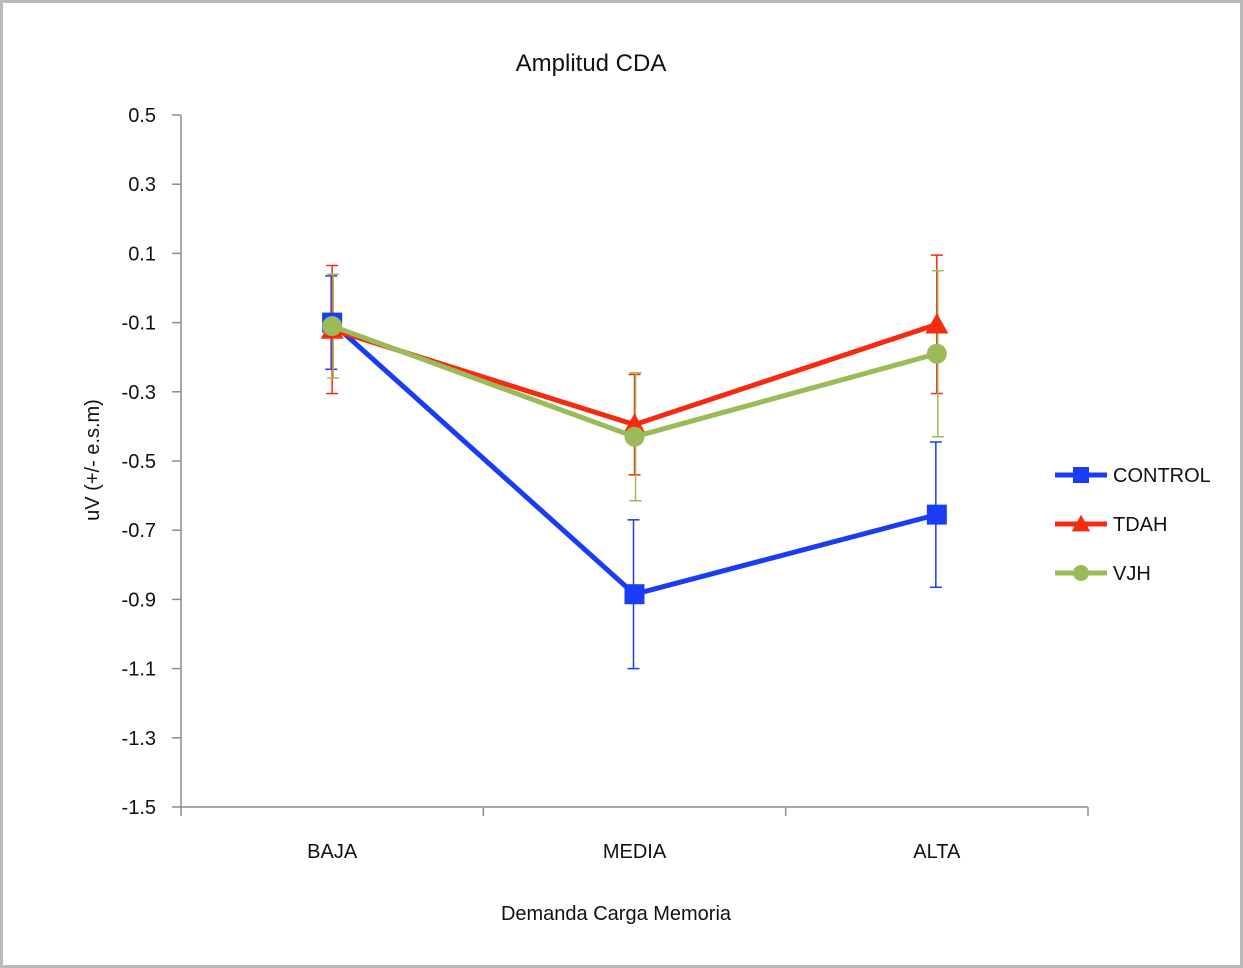 Image resolution: width=1243 pixels, height=968 pixels. What do you see at coordinates (616, 914) in the screenshot?
I see `x-axis-label: Demanda Carga Memoria` at bounding box center [616, 914].